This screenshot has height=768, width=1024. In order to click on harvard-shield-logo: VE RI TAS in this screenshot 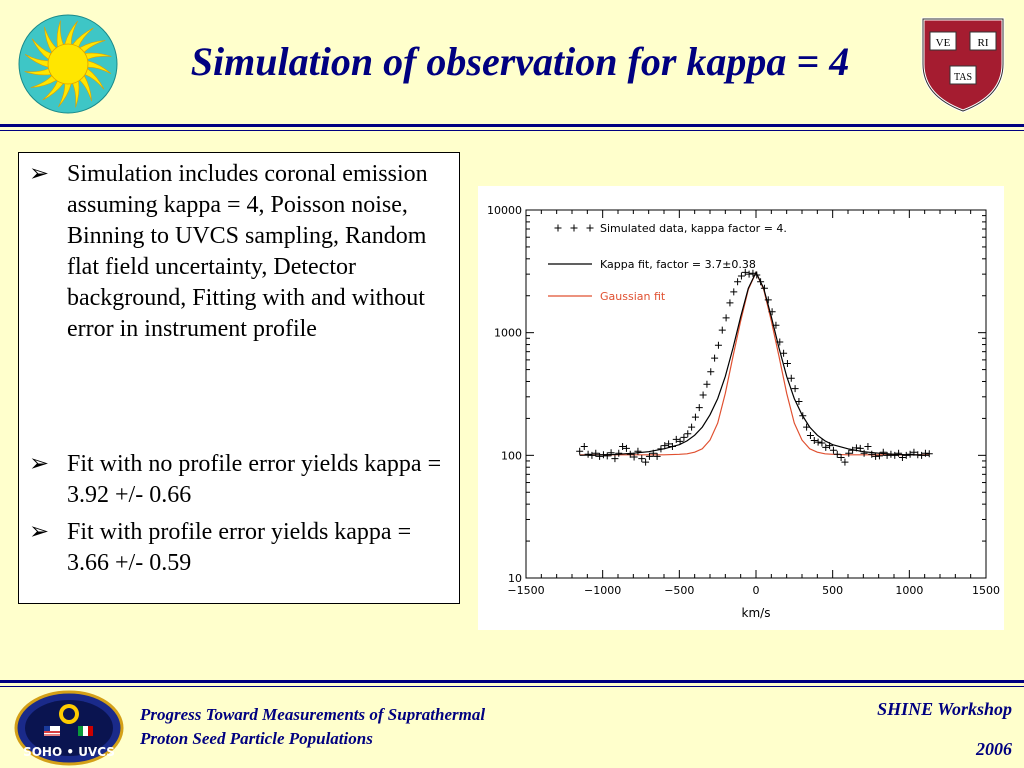, I will do `click(963, 65)`.